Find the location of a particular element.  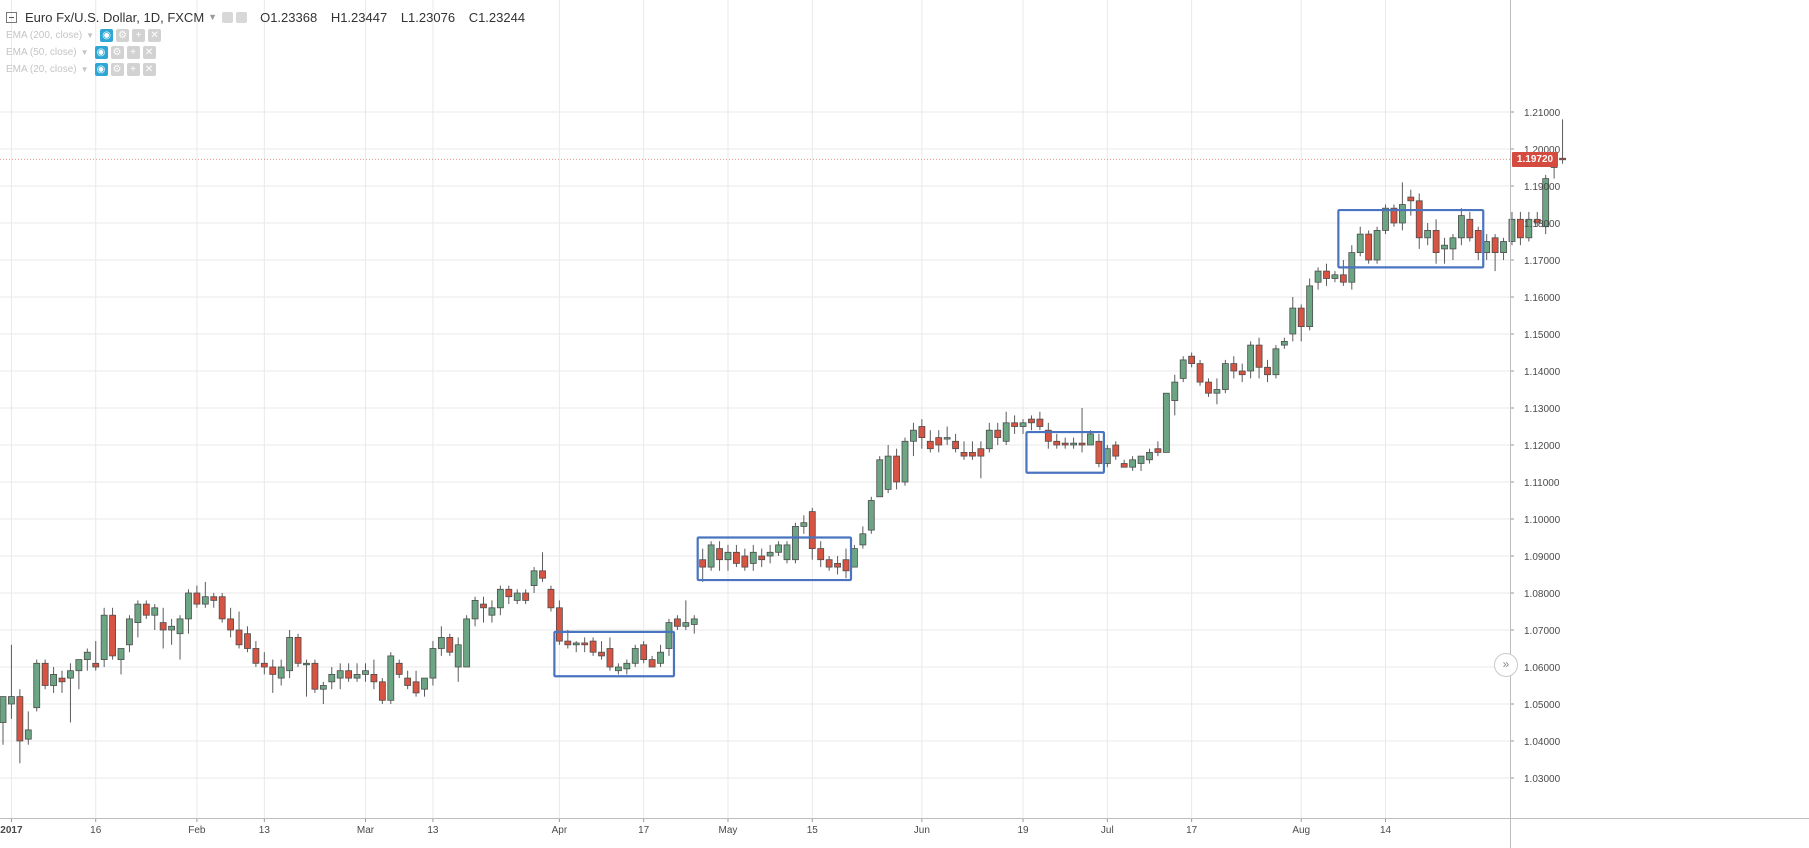

y-tick-label: 1.18000 is located at coordinates (1542, 224).